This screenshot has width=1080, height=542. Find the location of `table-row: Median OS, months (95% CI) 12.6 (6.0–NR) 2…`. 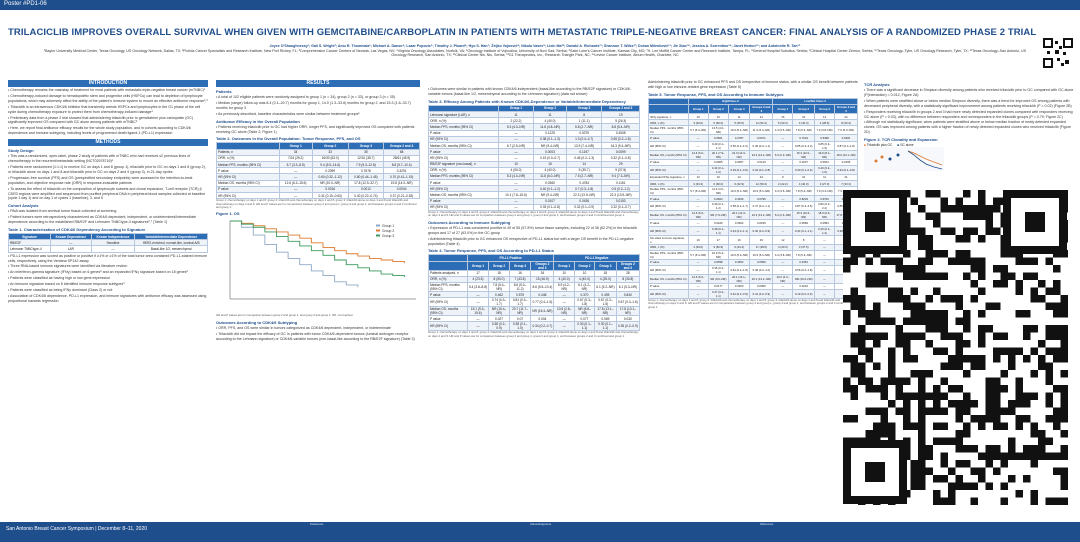

table-row: Median OS, months (95% CI) 12.6 (6.0–NR) 2… is located at coordinates (753, 154).